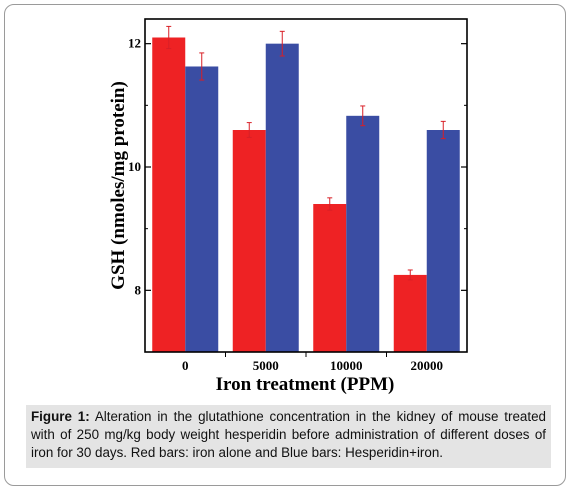 This screenshot has width=572, height=492. What do you see at coordinates (134, 43) in the screenshot?
I see `y-tick-label-12: 12` at bounding box center [134, 43].